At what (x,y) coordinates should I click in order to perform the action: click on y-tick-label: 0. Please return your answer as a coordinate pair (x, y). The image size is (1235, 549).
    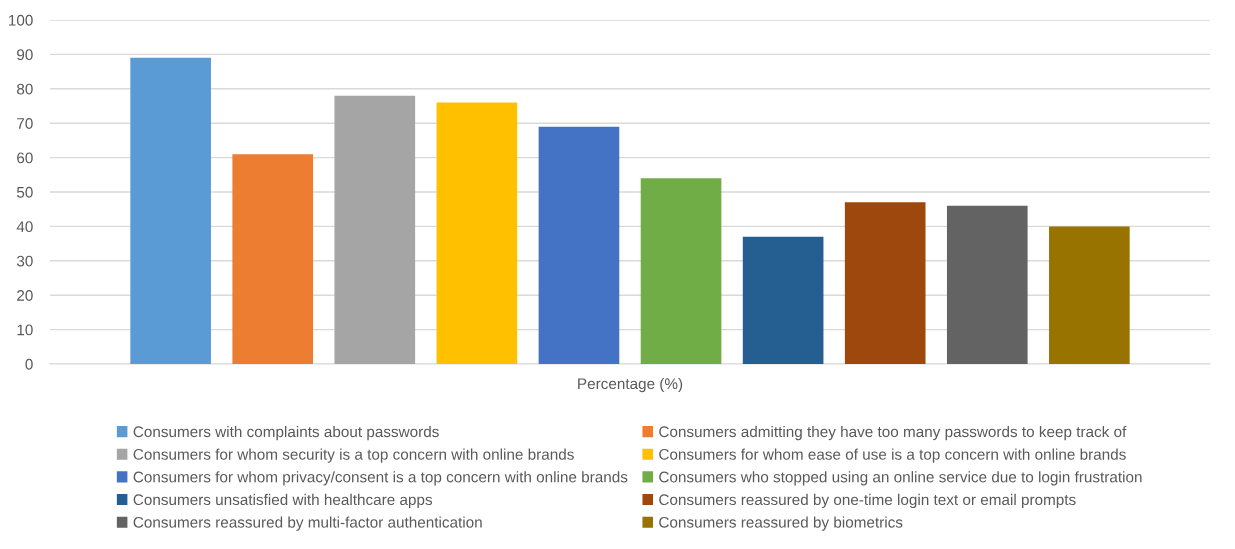
    Looking at the image, I should click on (29, 364).